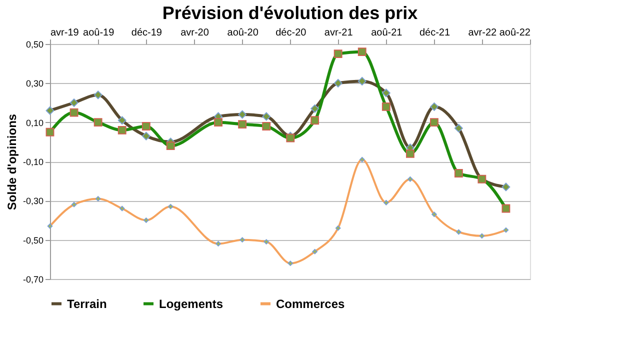 The width and height of the screenshot is (630, 350). I want to click on x-tick-label: avr-20, so click(195, 33).